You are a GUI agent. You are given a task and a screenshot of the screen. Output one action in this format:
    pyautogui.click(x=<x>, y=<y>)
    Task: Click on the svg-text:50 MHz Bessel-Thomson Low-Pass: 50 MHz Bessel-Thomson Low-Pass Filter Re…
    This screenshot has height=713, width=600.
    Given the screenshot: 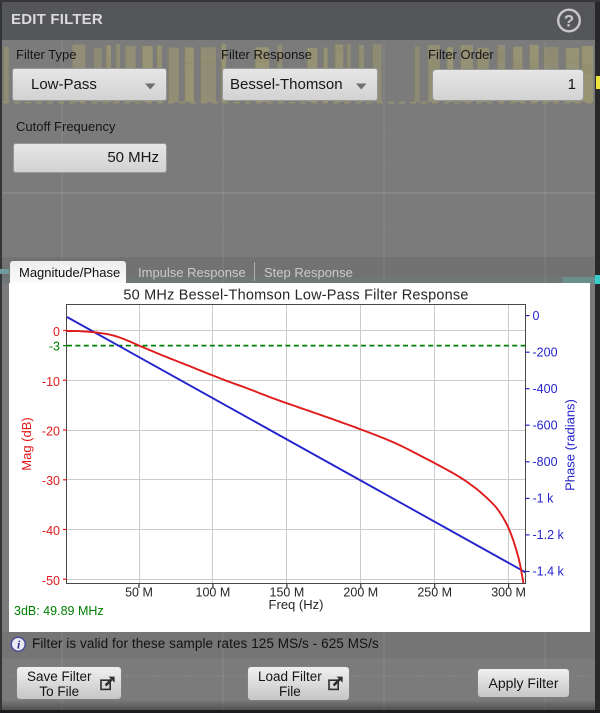 What is the action you would take?
    pyautogui.click(x=295, y=296)
    